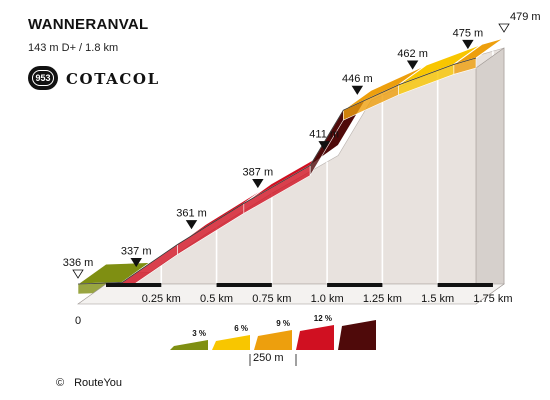 The height and width of the screenshot is (400, 550). What do you see at coordinates (241, 328) in the screenshot?
I see `legend-label: 6 %` at bounding box center [241, 328].